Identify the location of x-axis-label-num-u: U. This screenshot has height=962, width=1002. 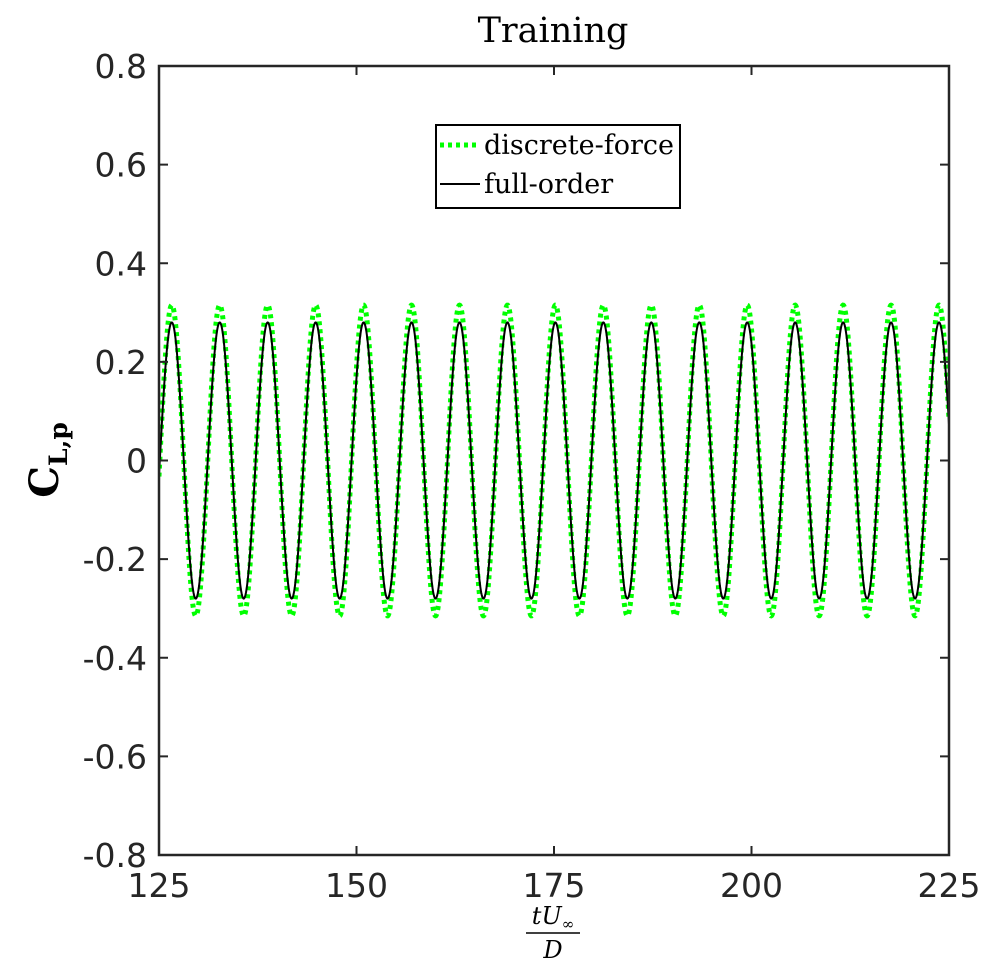
(551, 916).